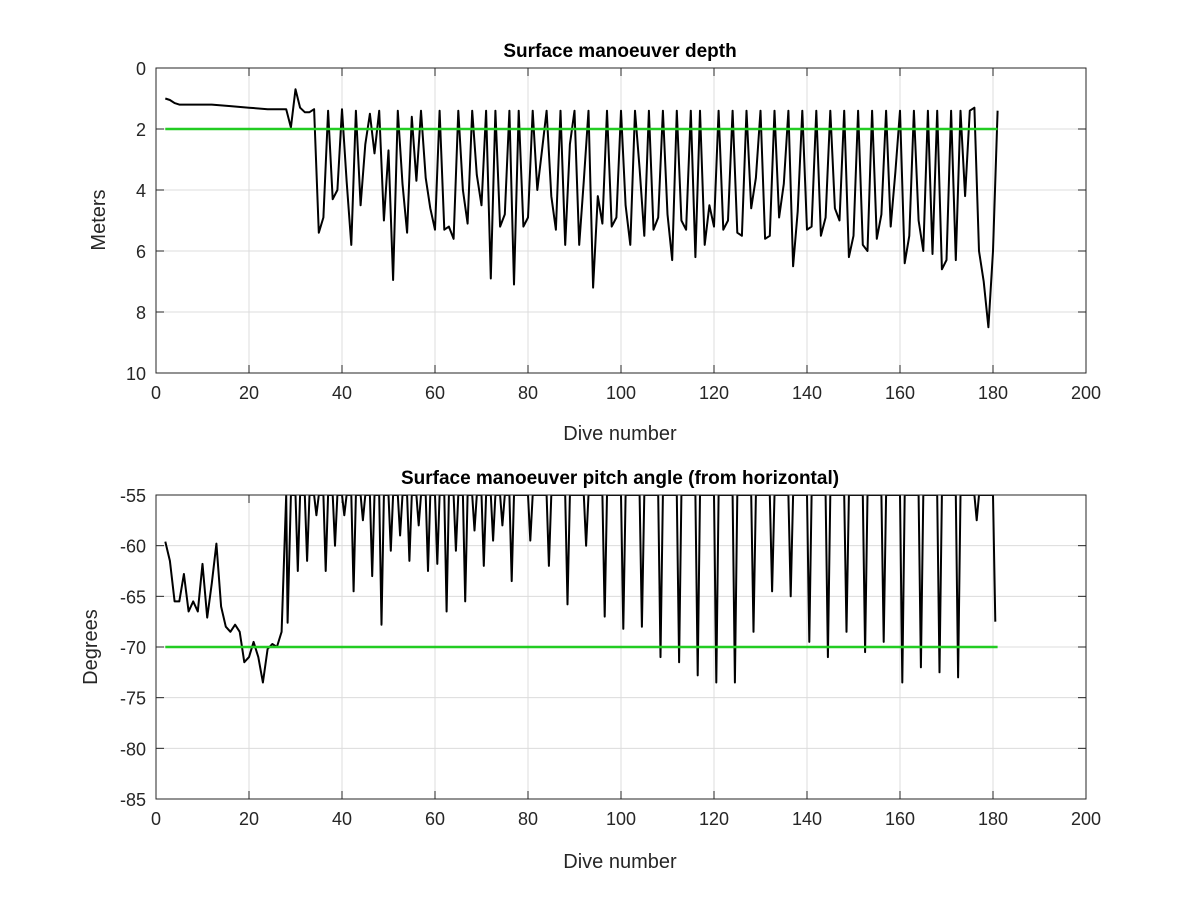 This screenshot has width=1200, height=900. I want to click on y-tick-label: -70, so click(133, 648).